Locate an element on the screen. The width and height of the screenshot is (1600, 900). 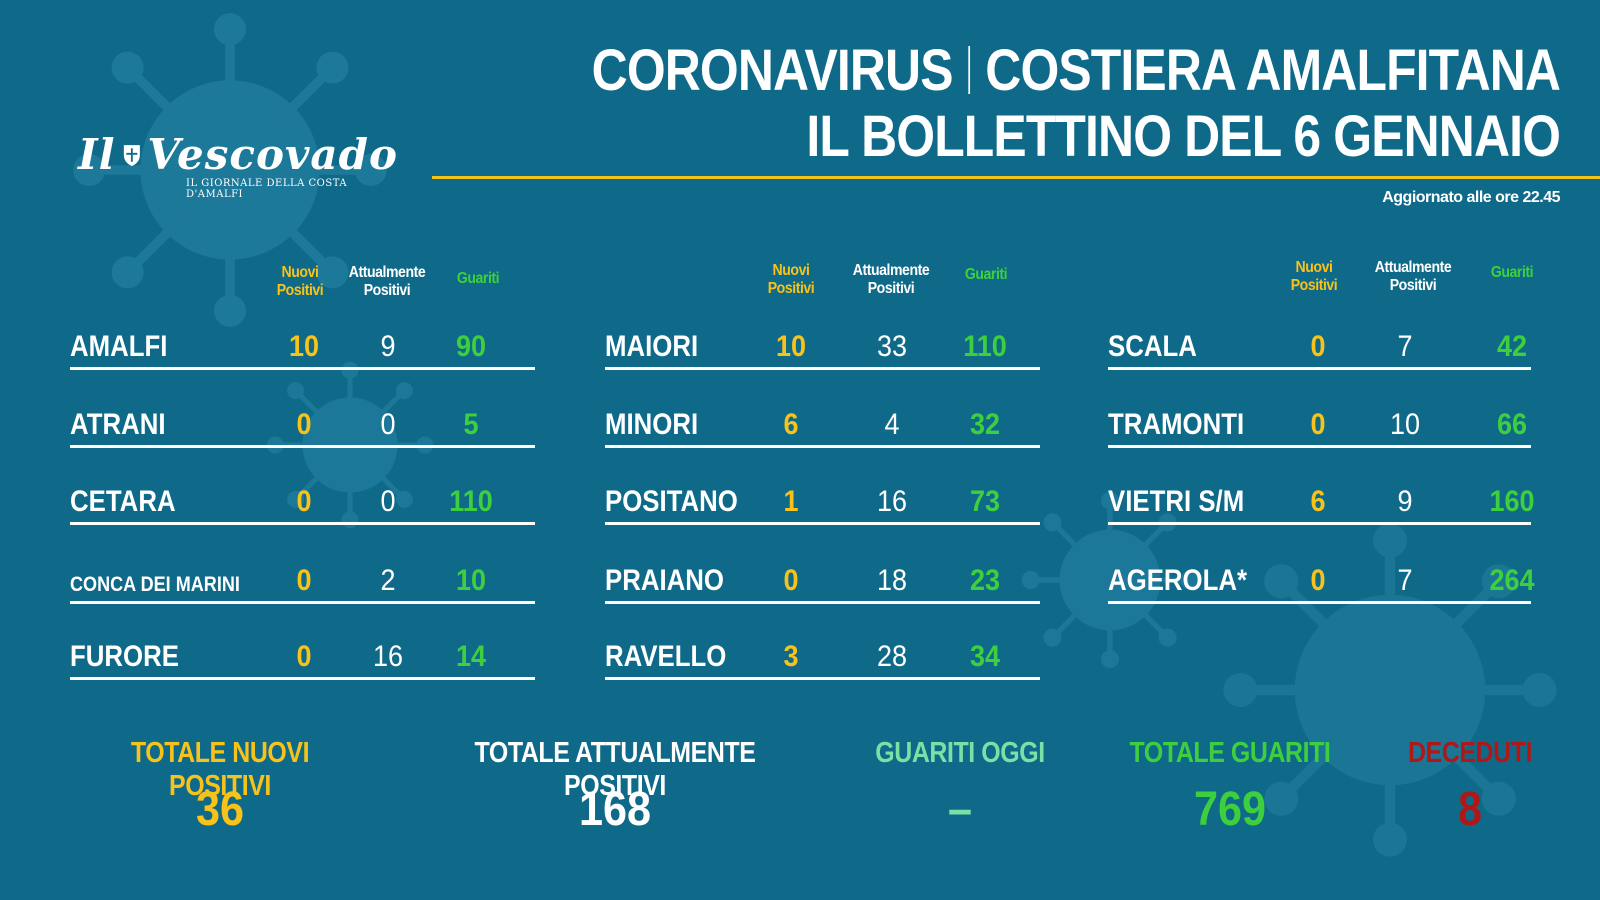
recovered-value: 34 is located at coordinates (985, 656).